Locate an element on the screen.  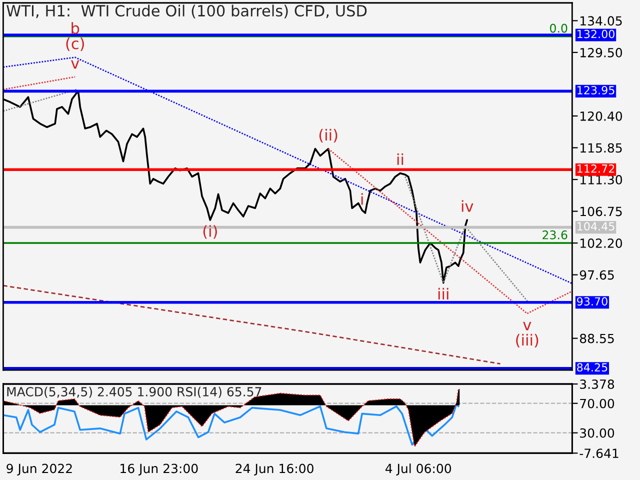
ref-line-label: 112.72 is located at coordinates (596, 168).